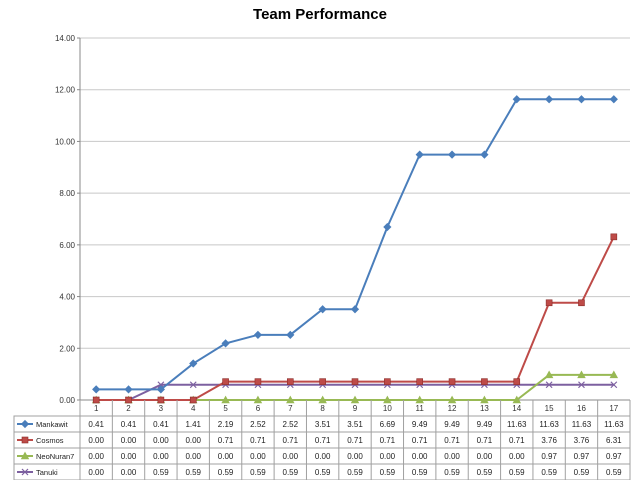 The width and height of the screenshot is (640, 480). What do you see at coordinates (65, 90) in the screenshot?
I see `y-tick-label: 12.00` at bounding box center [65, 90].